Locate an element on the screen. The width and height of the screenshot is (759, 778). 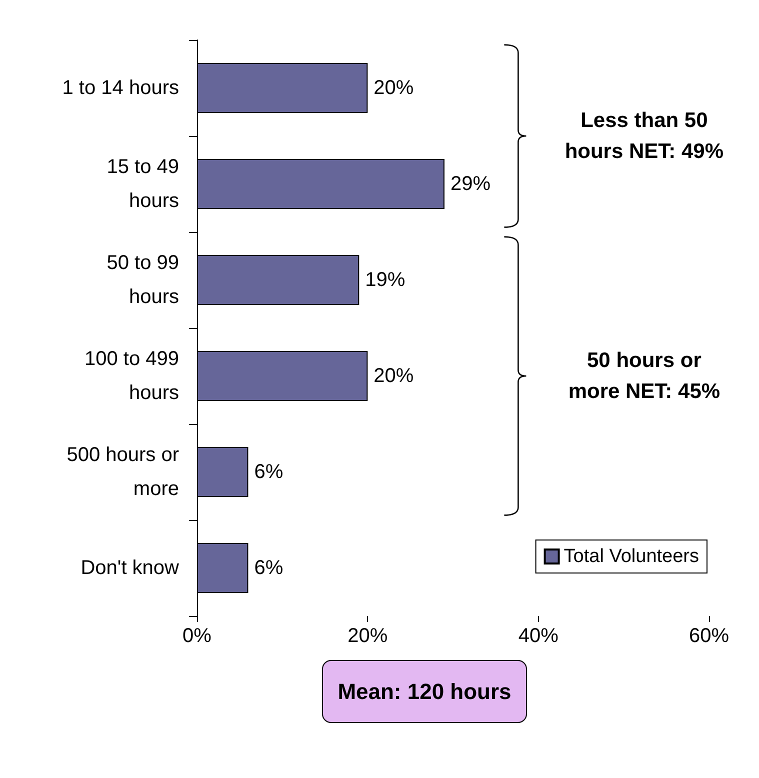
annotation: 50 hours or more NET: 45% is located at coordinates (644, 376).